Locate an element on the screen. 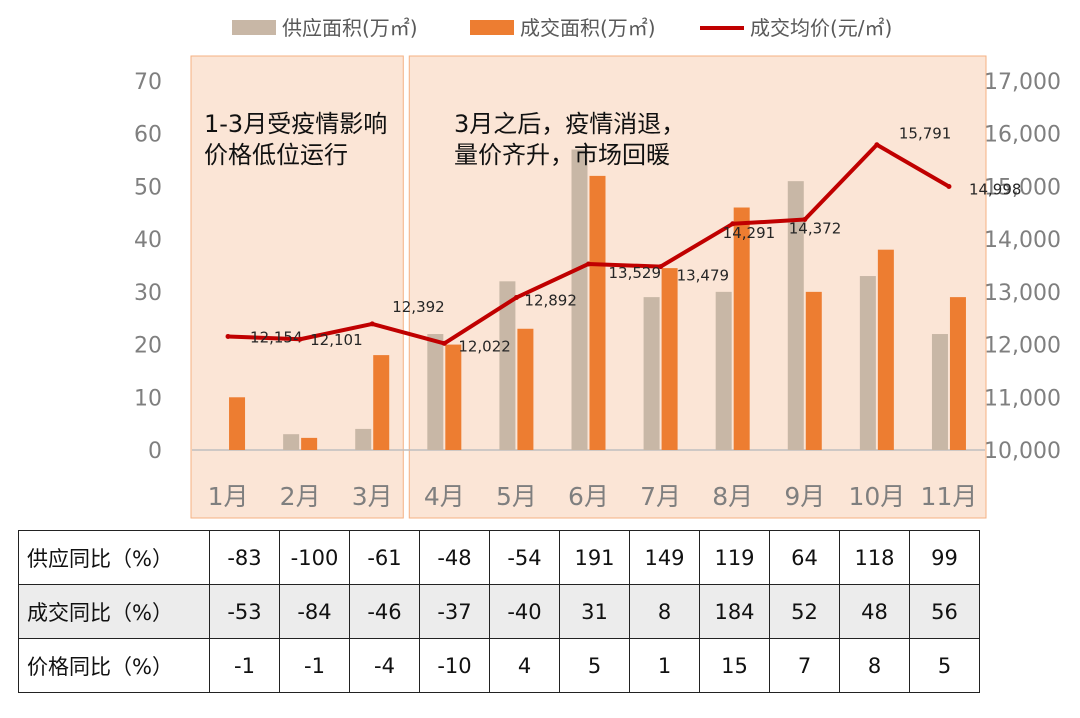 This screenshot has height=718, width=1080. y-left-tick-label: 10 is located at coordinates (148, 398).